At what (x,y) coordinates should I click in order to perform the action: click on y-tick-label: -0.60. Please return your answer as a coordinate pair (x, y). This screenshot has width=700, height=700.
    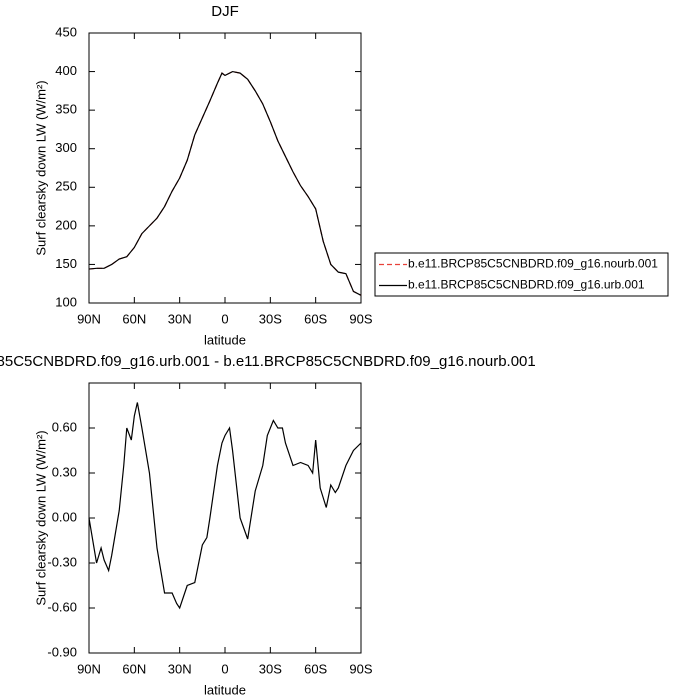
    Looking at the image, I should click on (62, 606).